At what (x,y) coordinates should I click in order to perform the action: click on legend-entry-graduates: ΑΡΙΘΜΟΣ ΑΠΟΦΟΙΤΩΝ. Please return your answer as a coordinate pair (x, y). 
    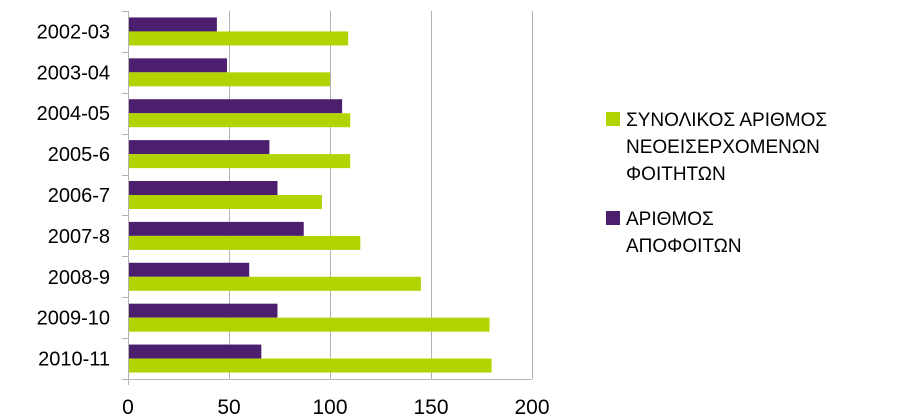
    Looking at the image, I should click on (674, 233).